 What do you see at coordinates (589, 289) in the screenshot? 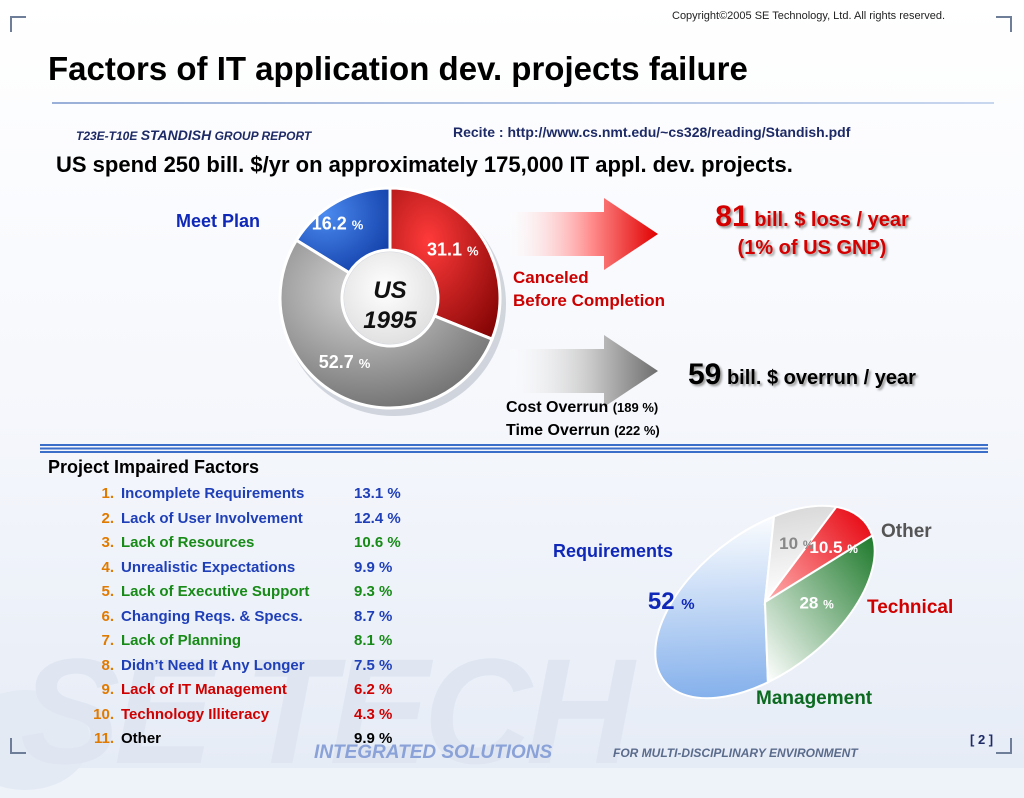
I see `canceled-label: Canceled Before Completion` at bounding box center [589, 289].